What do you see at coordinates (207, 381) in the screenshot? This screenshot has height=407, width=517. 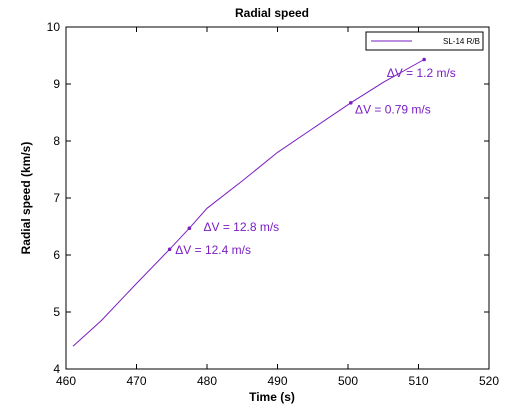 I see `x-tick-label: 480` at bounding box center [207, 381].